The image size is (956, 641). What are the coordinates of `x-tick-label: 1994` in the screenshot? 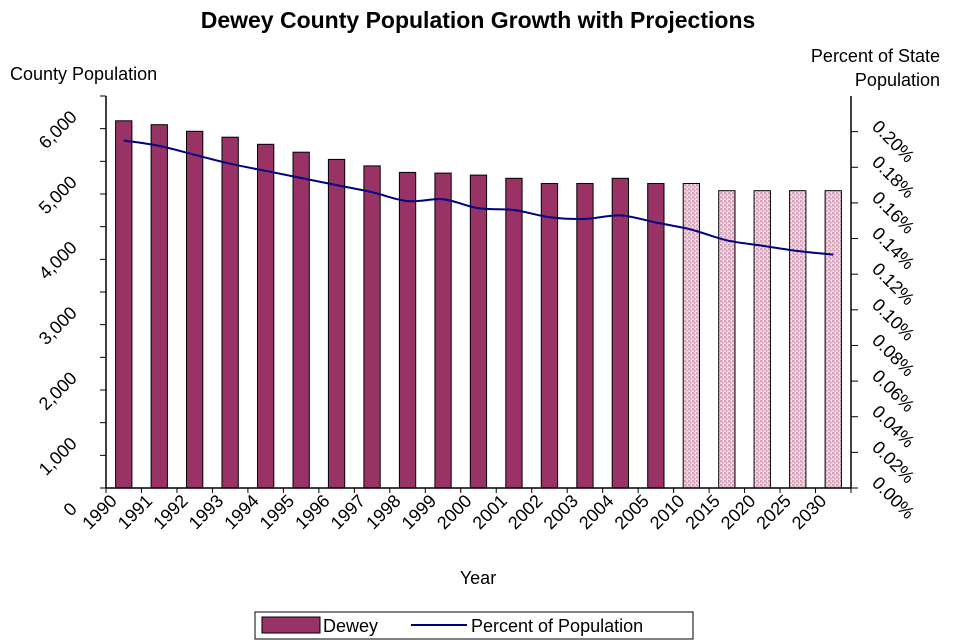 It's located at (241, 512).